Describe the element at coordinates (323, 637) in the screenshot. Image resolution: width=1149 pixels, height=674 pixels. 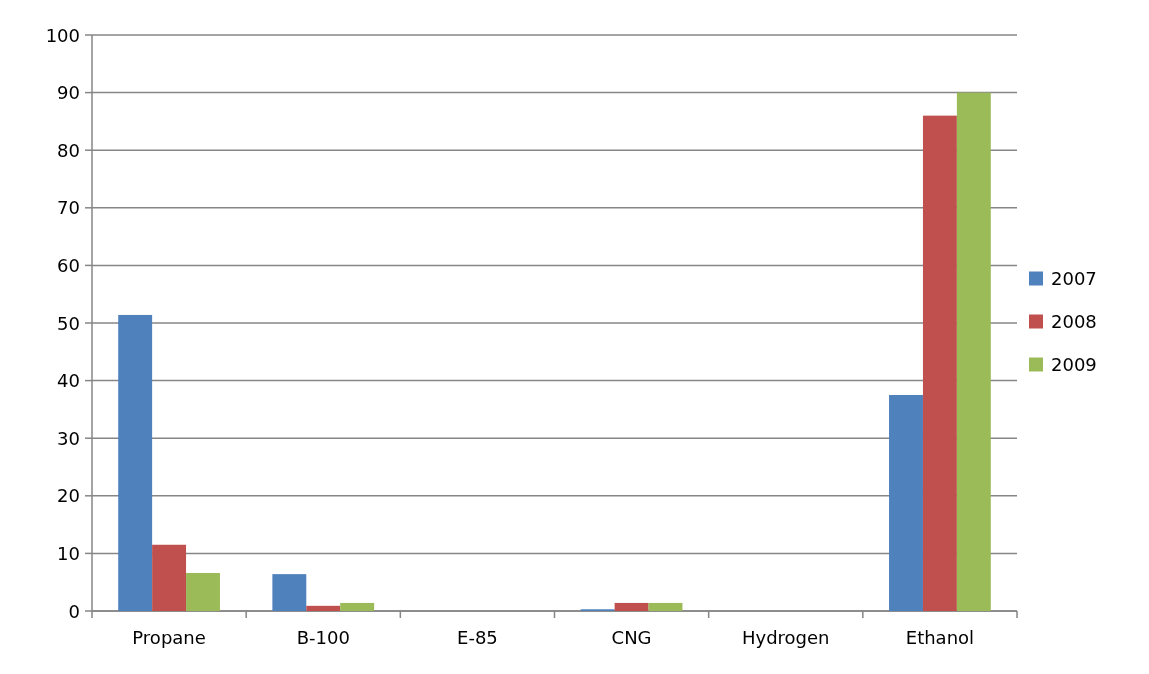
I see `x-tick-label: B-100` at that location.